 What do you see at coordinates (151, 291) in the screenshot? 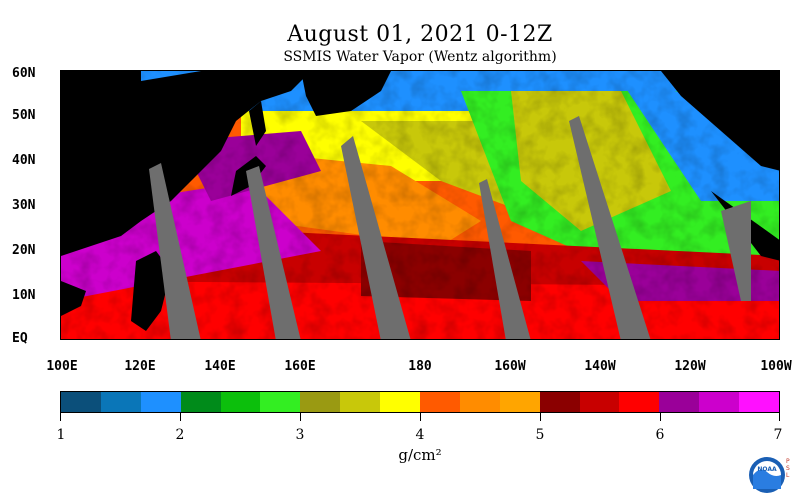
I see `philippines-land` at bounding box center [151, 291].